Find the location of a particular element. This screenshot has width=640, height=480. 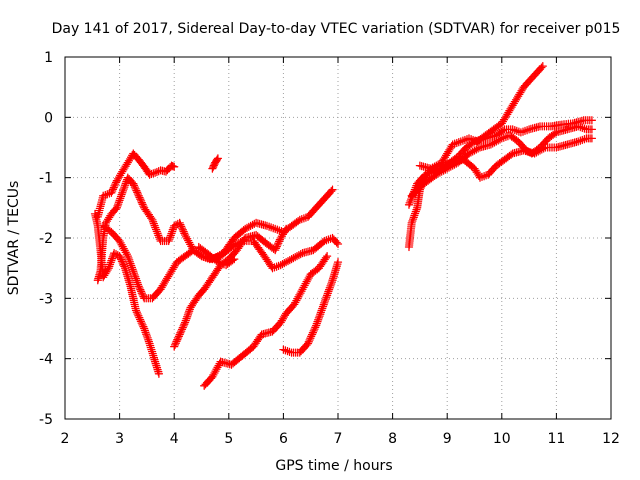

series-track-e is located at coordinates (221, 262).